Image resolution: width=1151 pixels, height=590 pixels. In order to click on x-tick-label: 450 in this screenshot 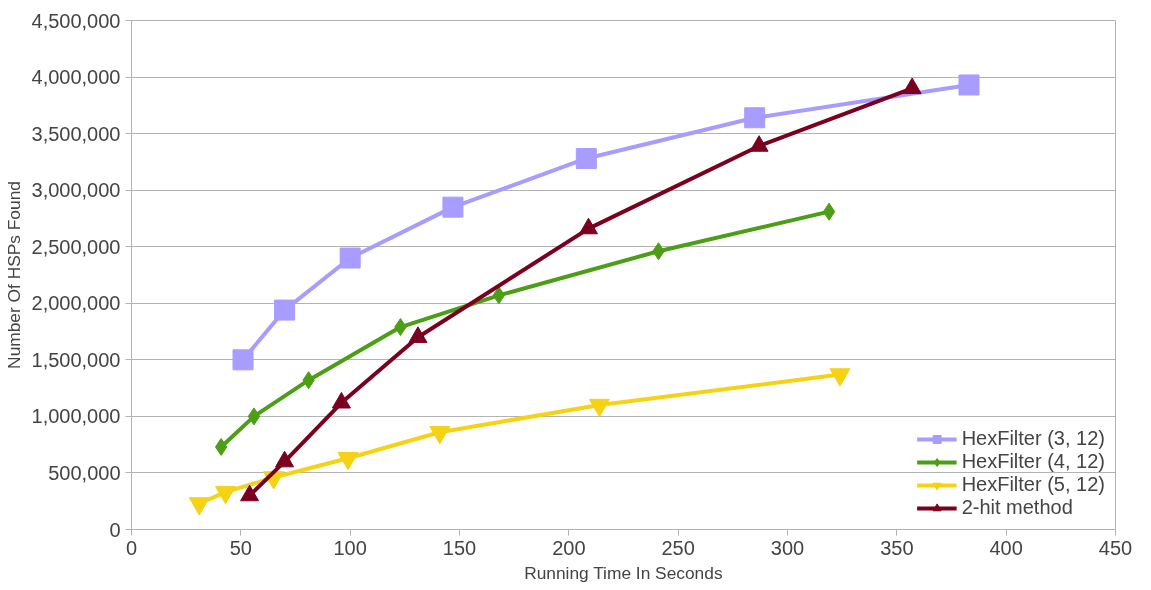, I will do `click(1115, 547)`.